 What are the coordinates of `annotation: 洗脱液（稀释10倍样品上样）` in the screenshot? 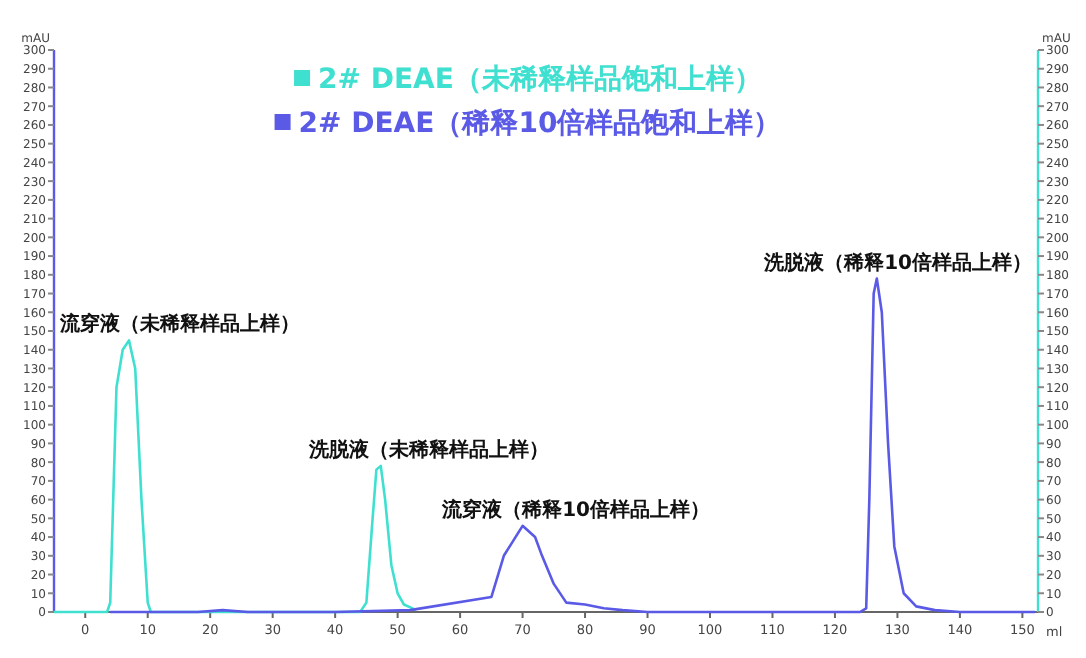 It's located at (897, 262).